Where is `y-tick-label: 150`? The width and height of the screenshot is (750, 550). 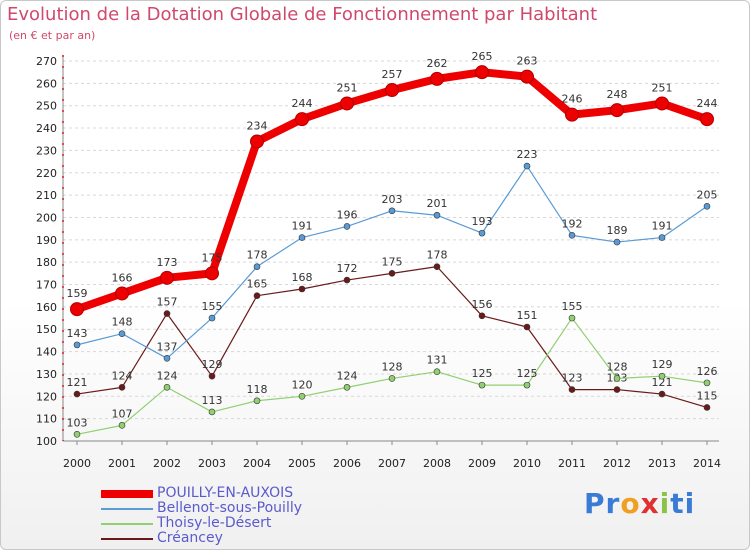
y-tick-label: 150 is located at coordinates (46, 329).